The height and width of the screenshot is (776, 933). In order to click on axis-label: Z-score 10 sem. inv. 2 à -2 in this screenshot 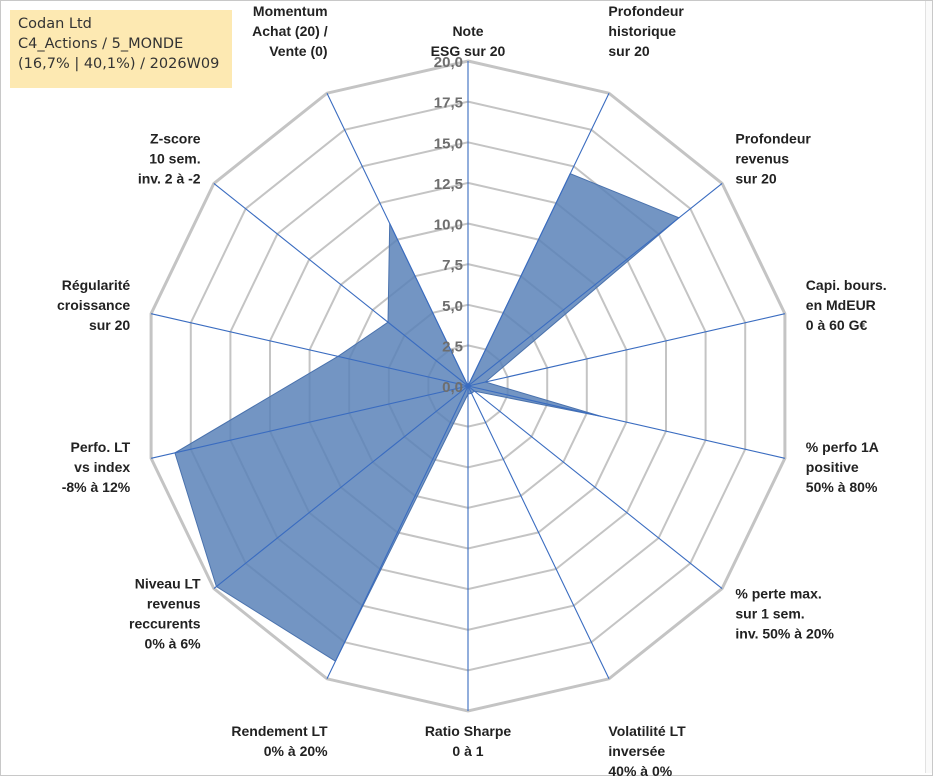, I will do `click(169, 158)`.